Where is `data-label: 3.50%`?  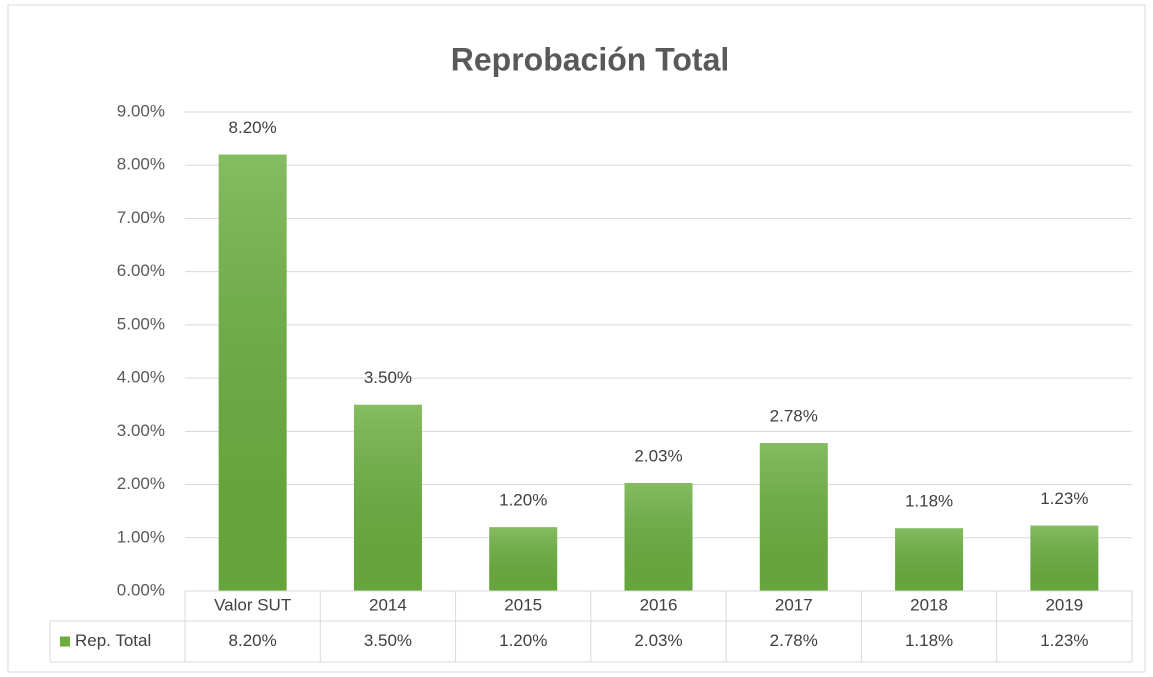
data-label: 3.50% is located at coordinates (388, 377).